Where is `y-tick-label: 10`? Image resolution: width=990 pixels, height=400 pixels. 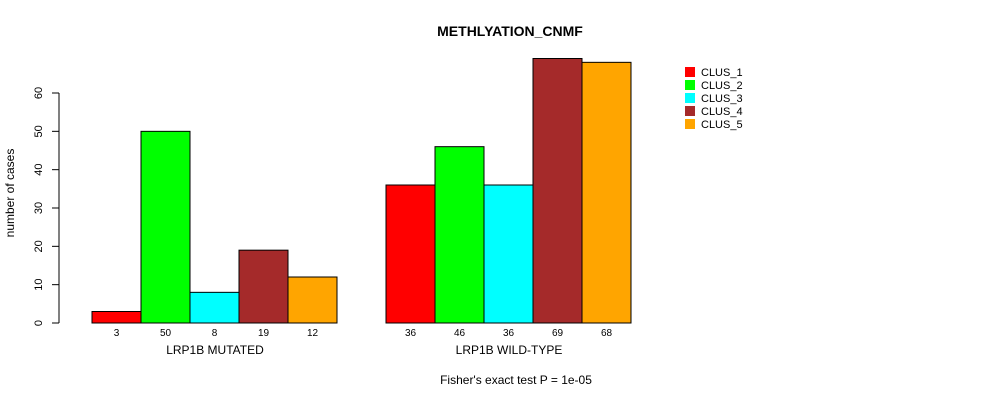
y-tick-label: 10 is located at coordinates (39, 285).